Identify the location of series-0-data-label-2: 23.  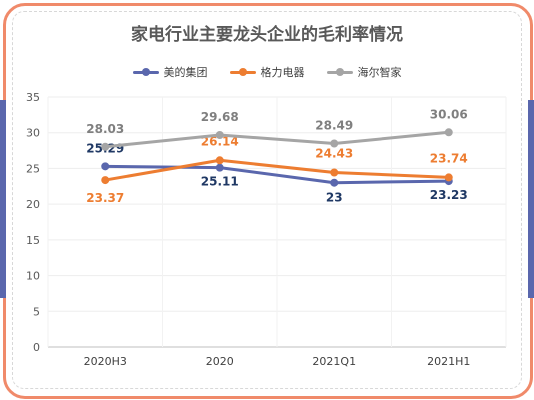
(334, 198).